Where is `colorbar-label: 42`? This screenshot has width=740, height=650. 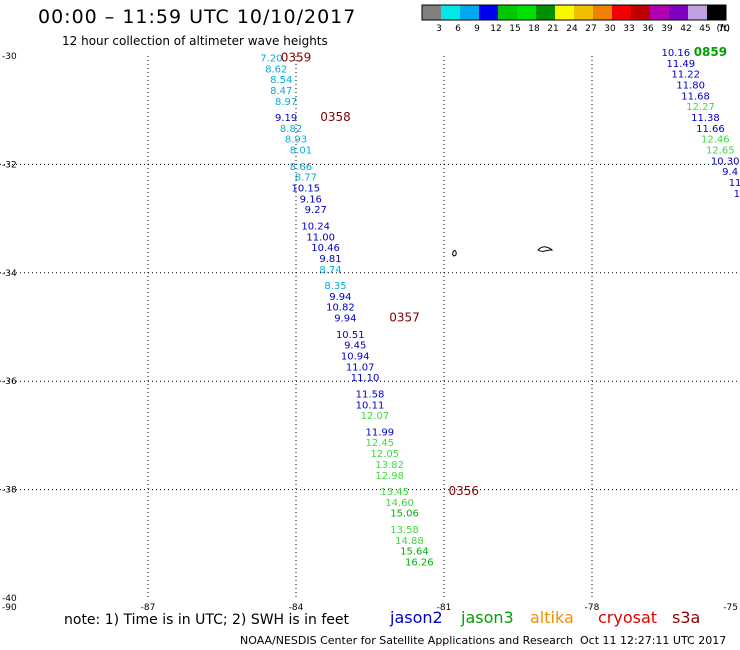
colorbar-label: 42 is located at coordinates (685, 29).